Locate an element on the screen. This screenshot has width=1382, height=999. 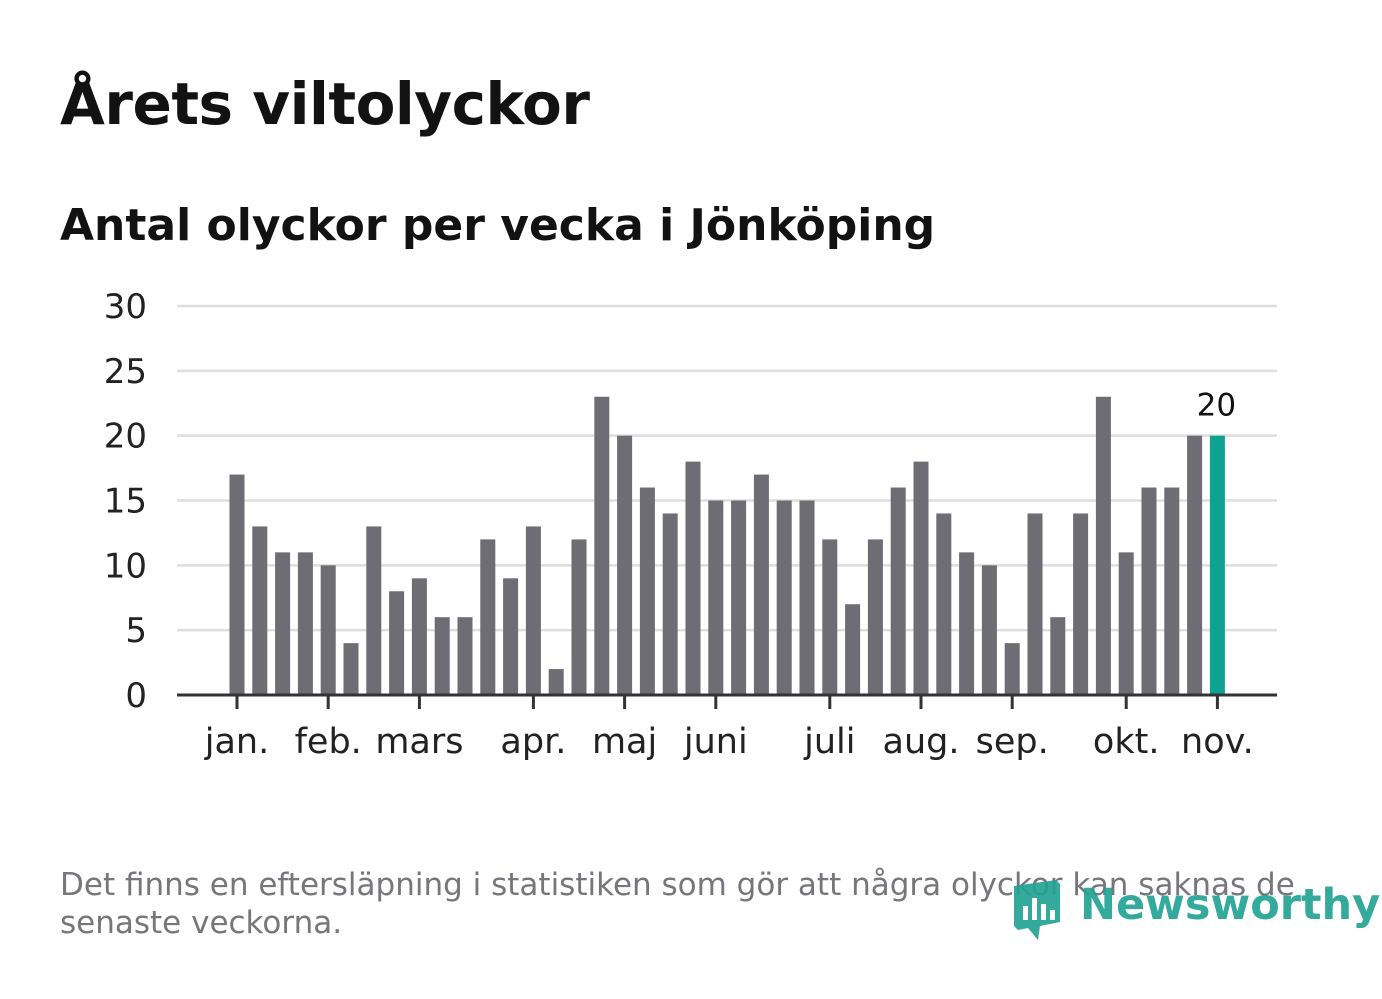
newsworthy-logo-text: Newsworthy is located at coordinates (1230, 905).